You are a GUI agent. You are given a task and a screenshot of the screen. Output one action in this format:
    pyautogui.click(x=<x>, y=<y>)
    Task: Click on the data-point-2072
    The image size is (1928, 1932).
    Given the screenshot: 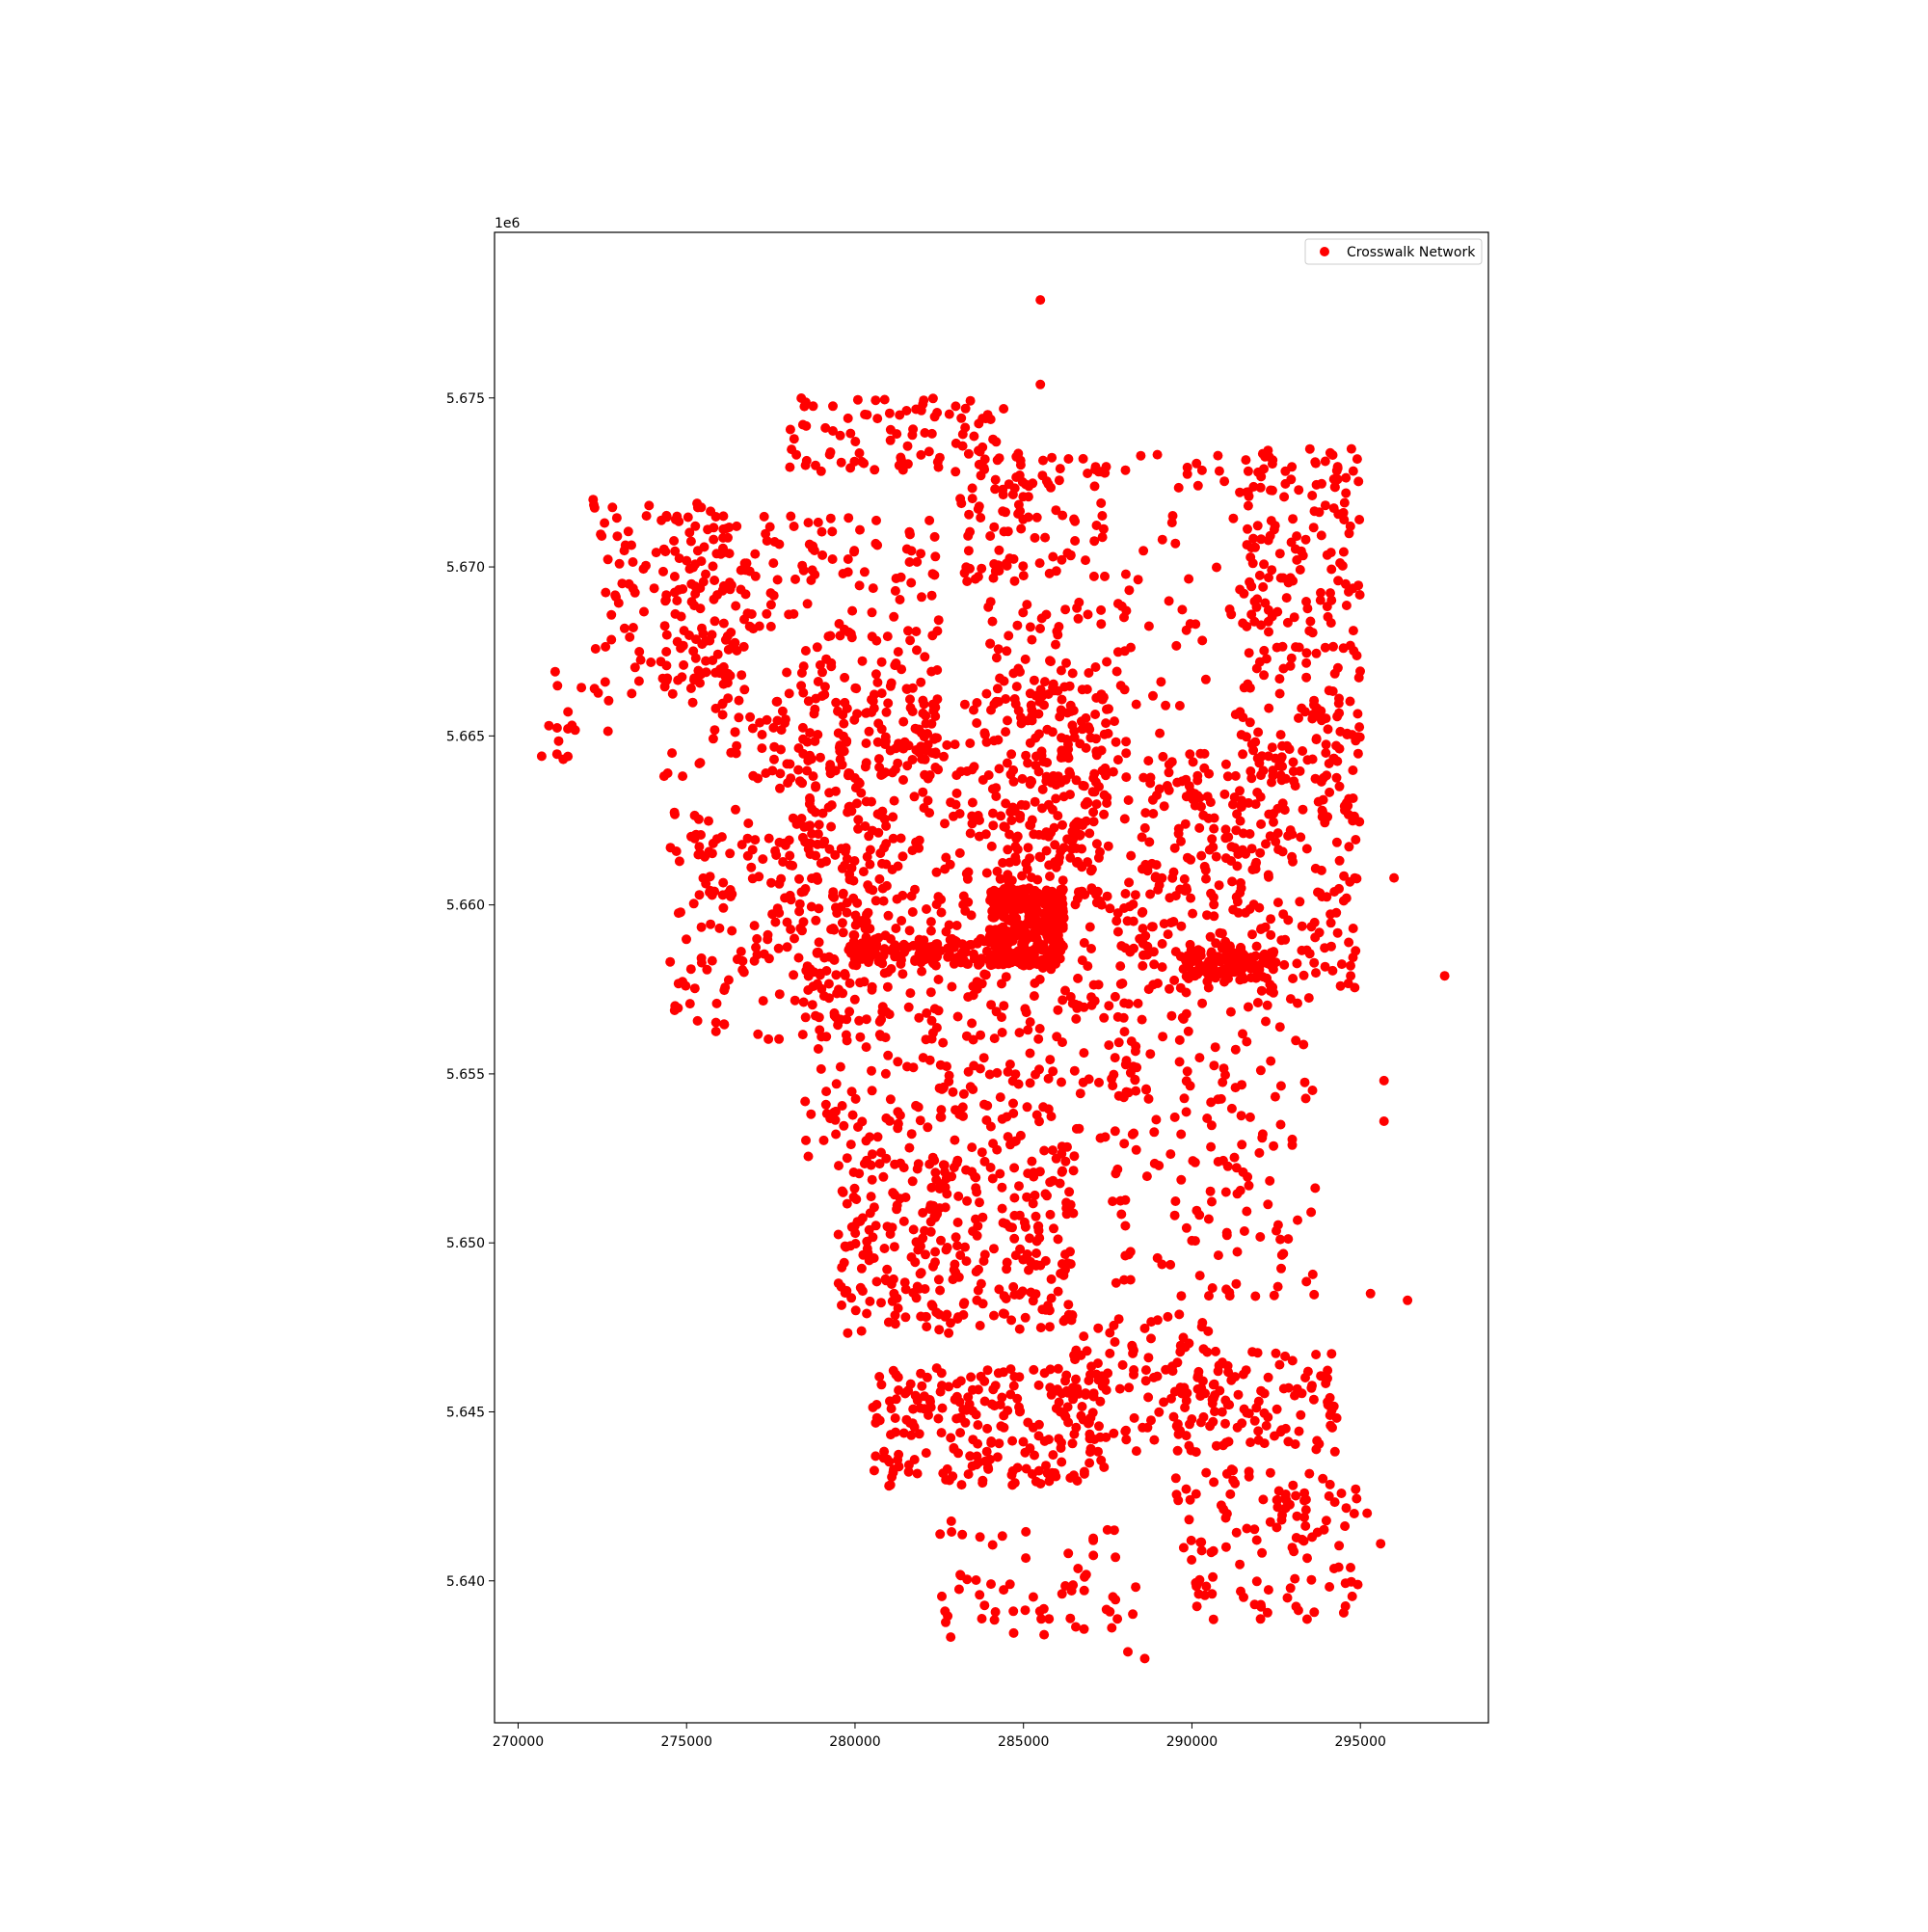 What is the action you would take?
    pyautogui.click(x=1344, y=876)
    